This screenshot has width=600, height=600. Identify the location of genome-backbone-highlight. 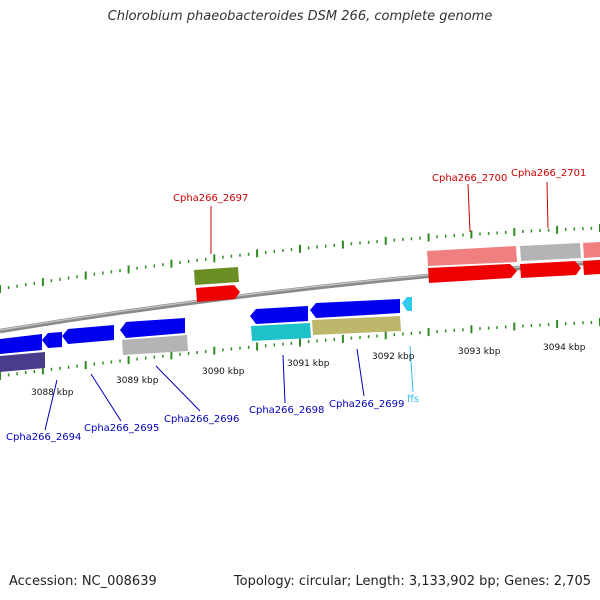
(300, 295).